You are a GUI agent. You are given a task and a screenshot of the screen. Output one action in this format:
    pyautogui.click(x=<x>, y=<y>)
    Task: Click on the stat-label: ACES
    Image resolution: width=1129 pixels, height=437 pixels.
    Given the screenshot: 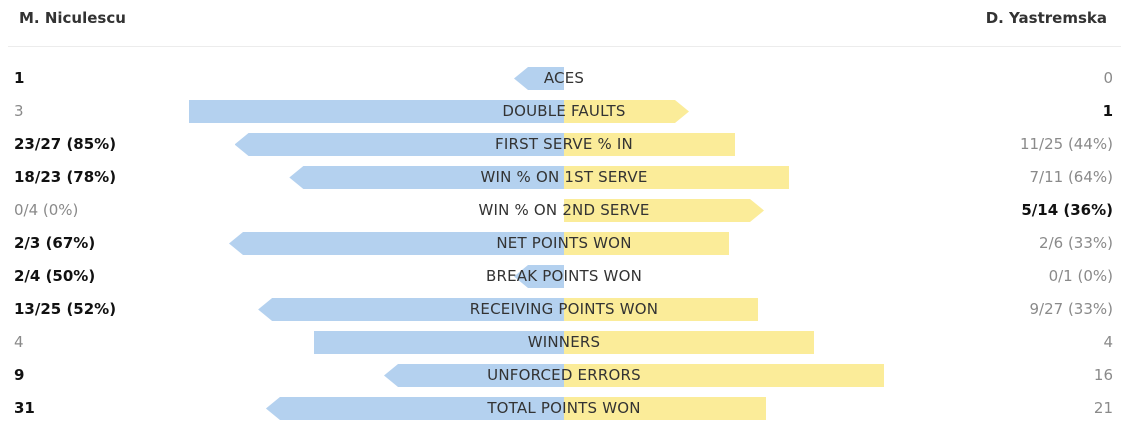 What is the action you would take?
    pyautogui.click(x=564, y=78)
    